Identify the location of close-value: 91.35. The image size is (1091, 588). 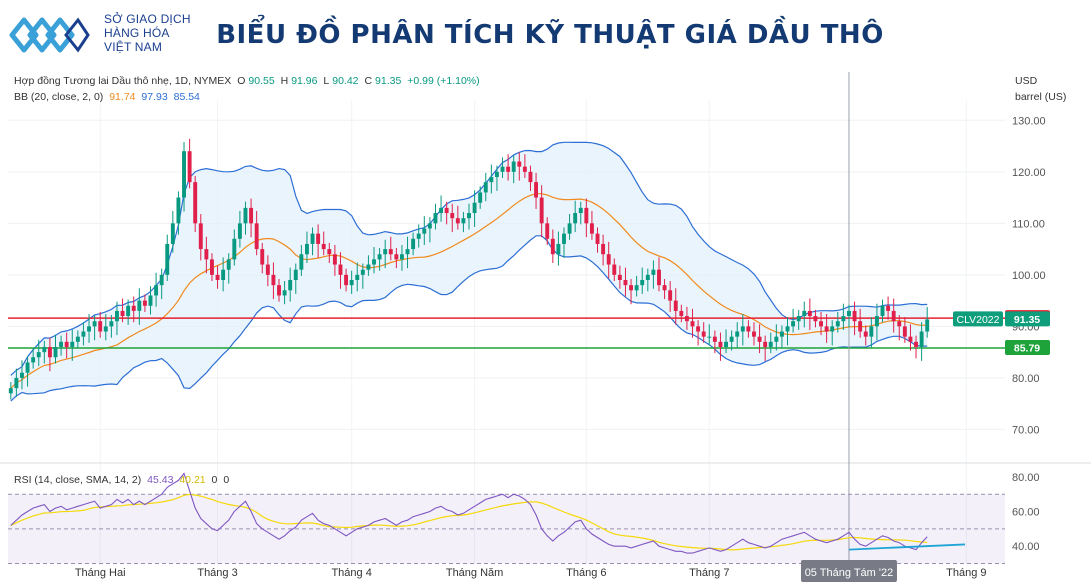
(388, 81).